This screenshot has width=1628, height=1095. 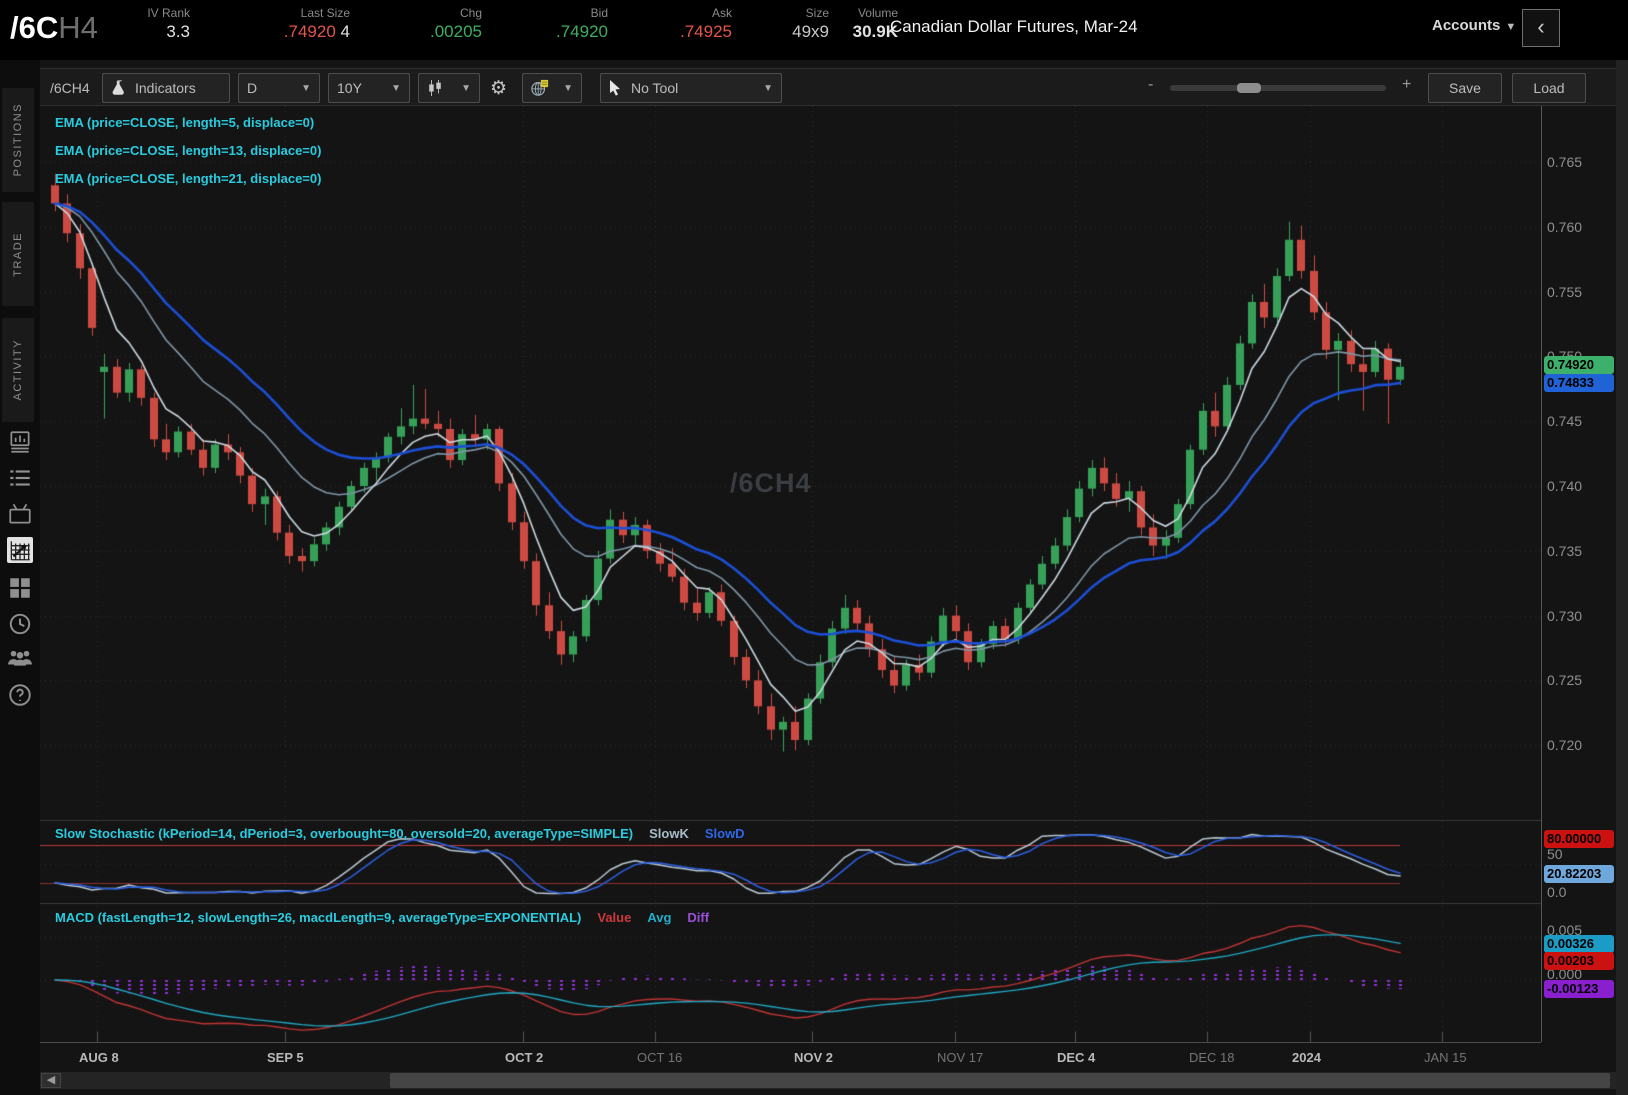 I want to click on quote-field-iv-rank: IV Rank 3.3, so click(x=168, y=23).